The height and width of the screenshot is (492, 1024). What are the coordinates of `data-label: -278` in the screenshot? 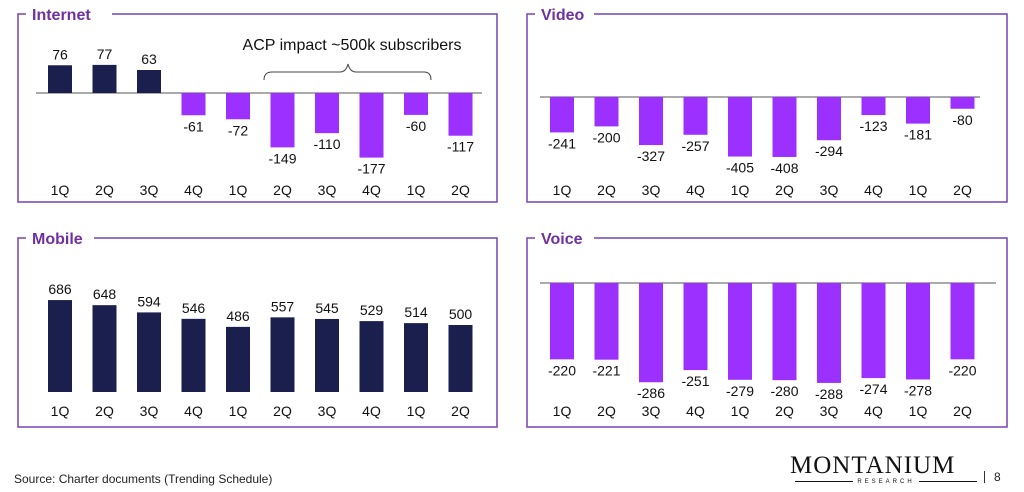 It's located at (918, 390).